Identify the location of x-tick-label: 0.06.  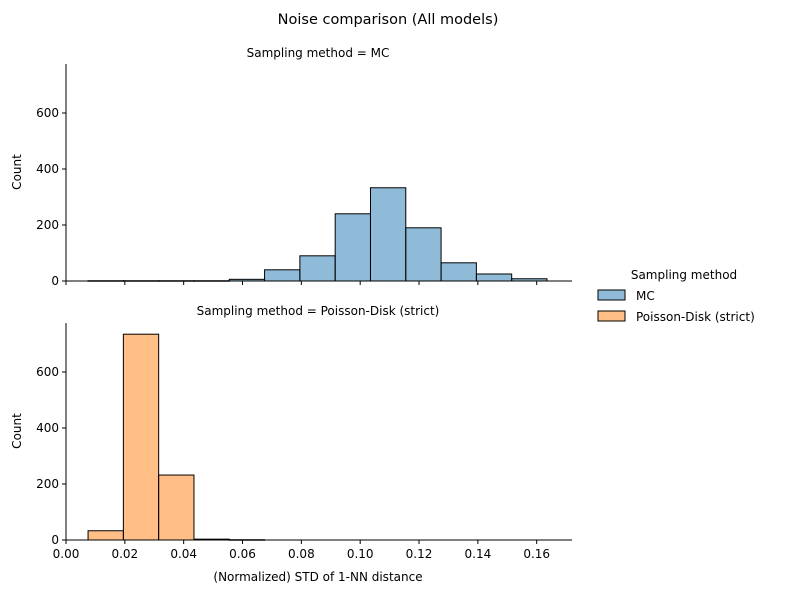
(242, 554).